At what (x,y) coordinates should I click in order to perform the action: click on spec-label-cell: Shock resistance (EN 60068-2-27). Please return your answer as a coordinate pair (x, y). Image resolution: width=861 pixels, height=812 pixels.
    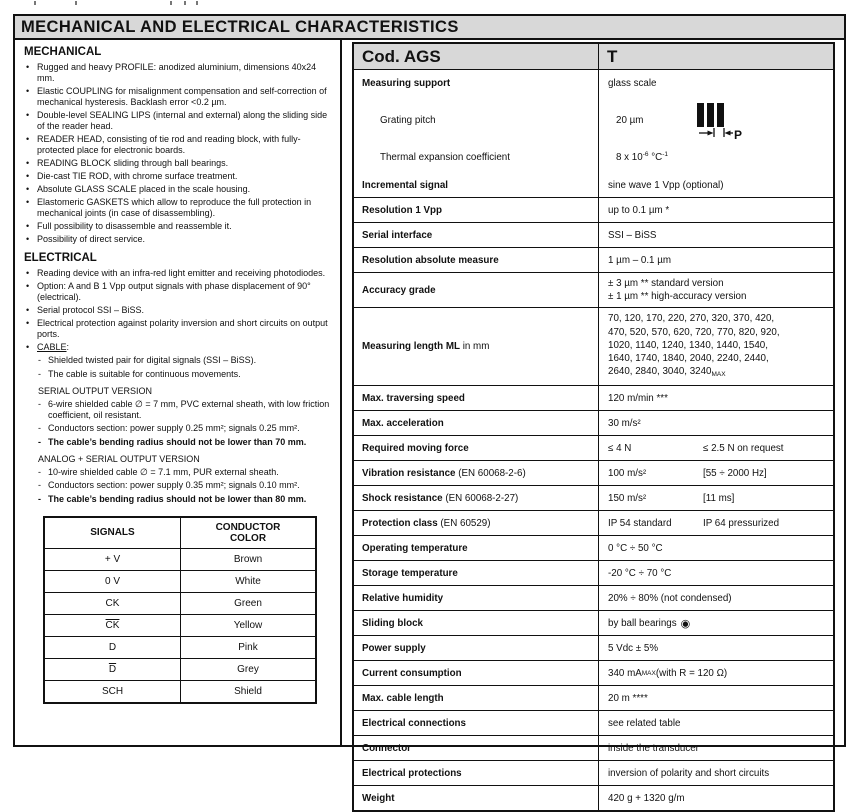
    Looking at the image, I should click on (476, 498).